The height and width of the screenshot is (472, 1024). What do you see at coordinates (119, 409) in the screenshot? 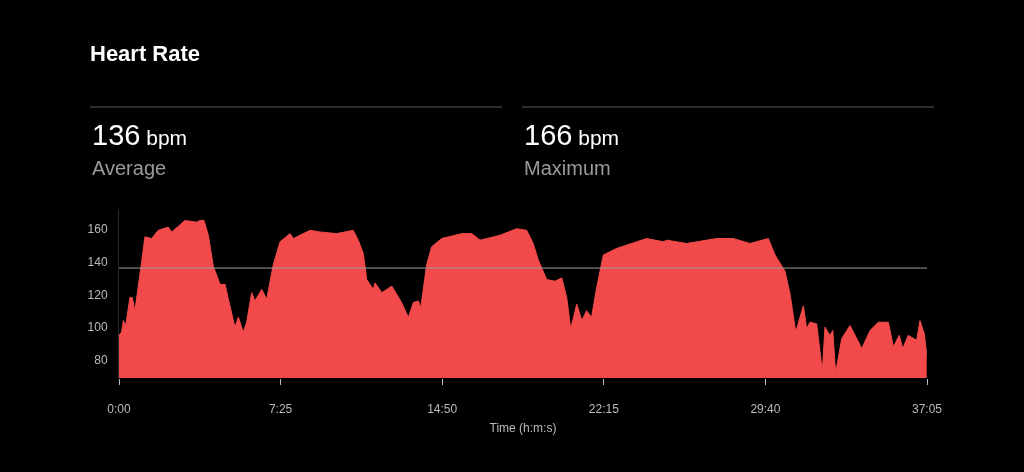
I see `x-tick-label: 0:00` at bounding box center [119, 409].